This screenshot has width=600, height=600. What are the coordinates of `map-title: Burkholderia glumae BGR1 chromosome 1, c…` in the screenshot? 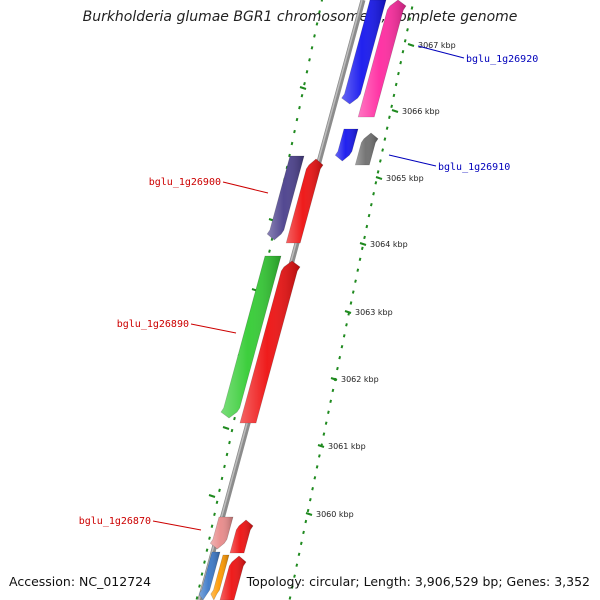 It's located at (300, 17).